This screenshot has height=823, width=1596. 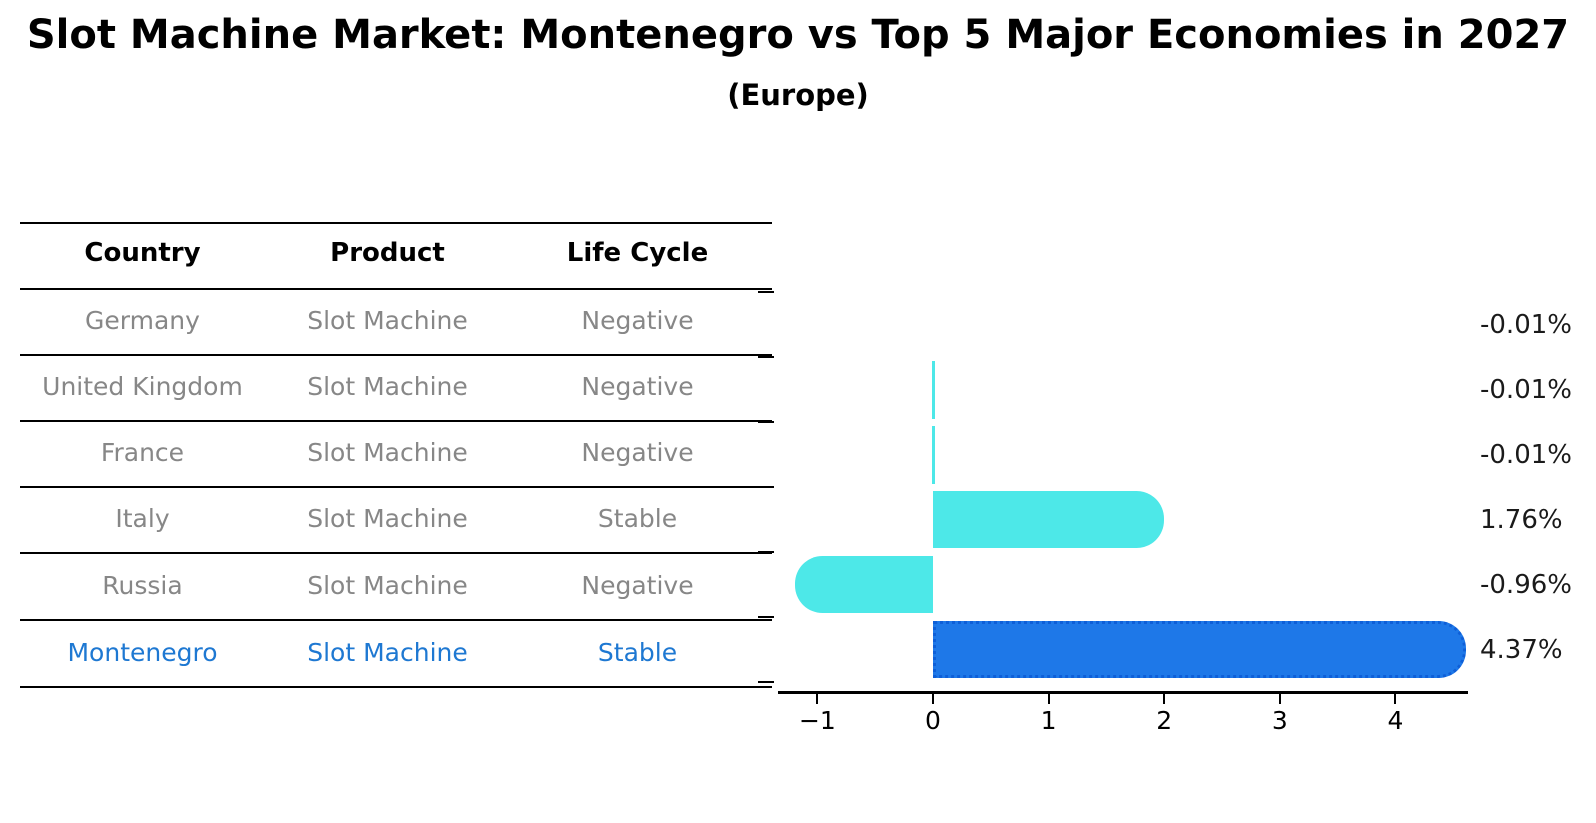 What do you see at coordinates (637, 518) in the screenshot?
I see `table-cell-life_cycle-italy: Stable` at bounding box center [637, 518].